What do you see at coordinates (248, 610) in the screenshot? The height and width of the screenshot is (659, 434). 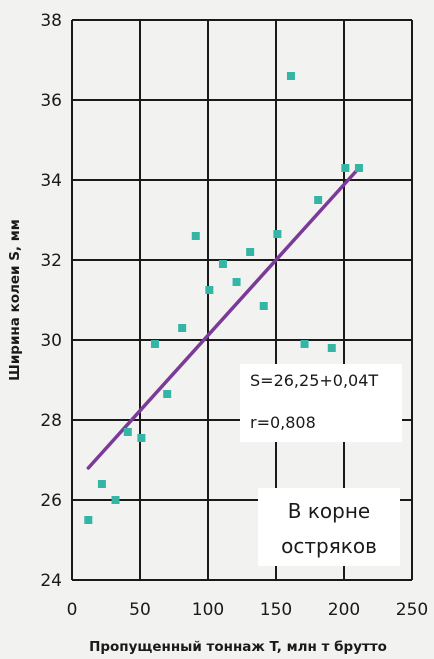 I see `x-tick-labels: 0 50 100 150 200 250` at bounding box center [248, 610].